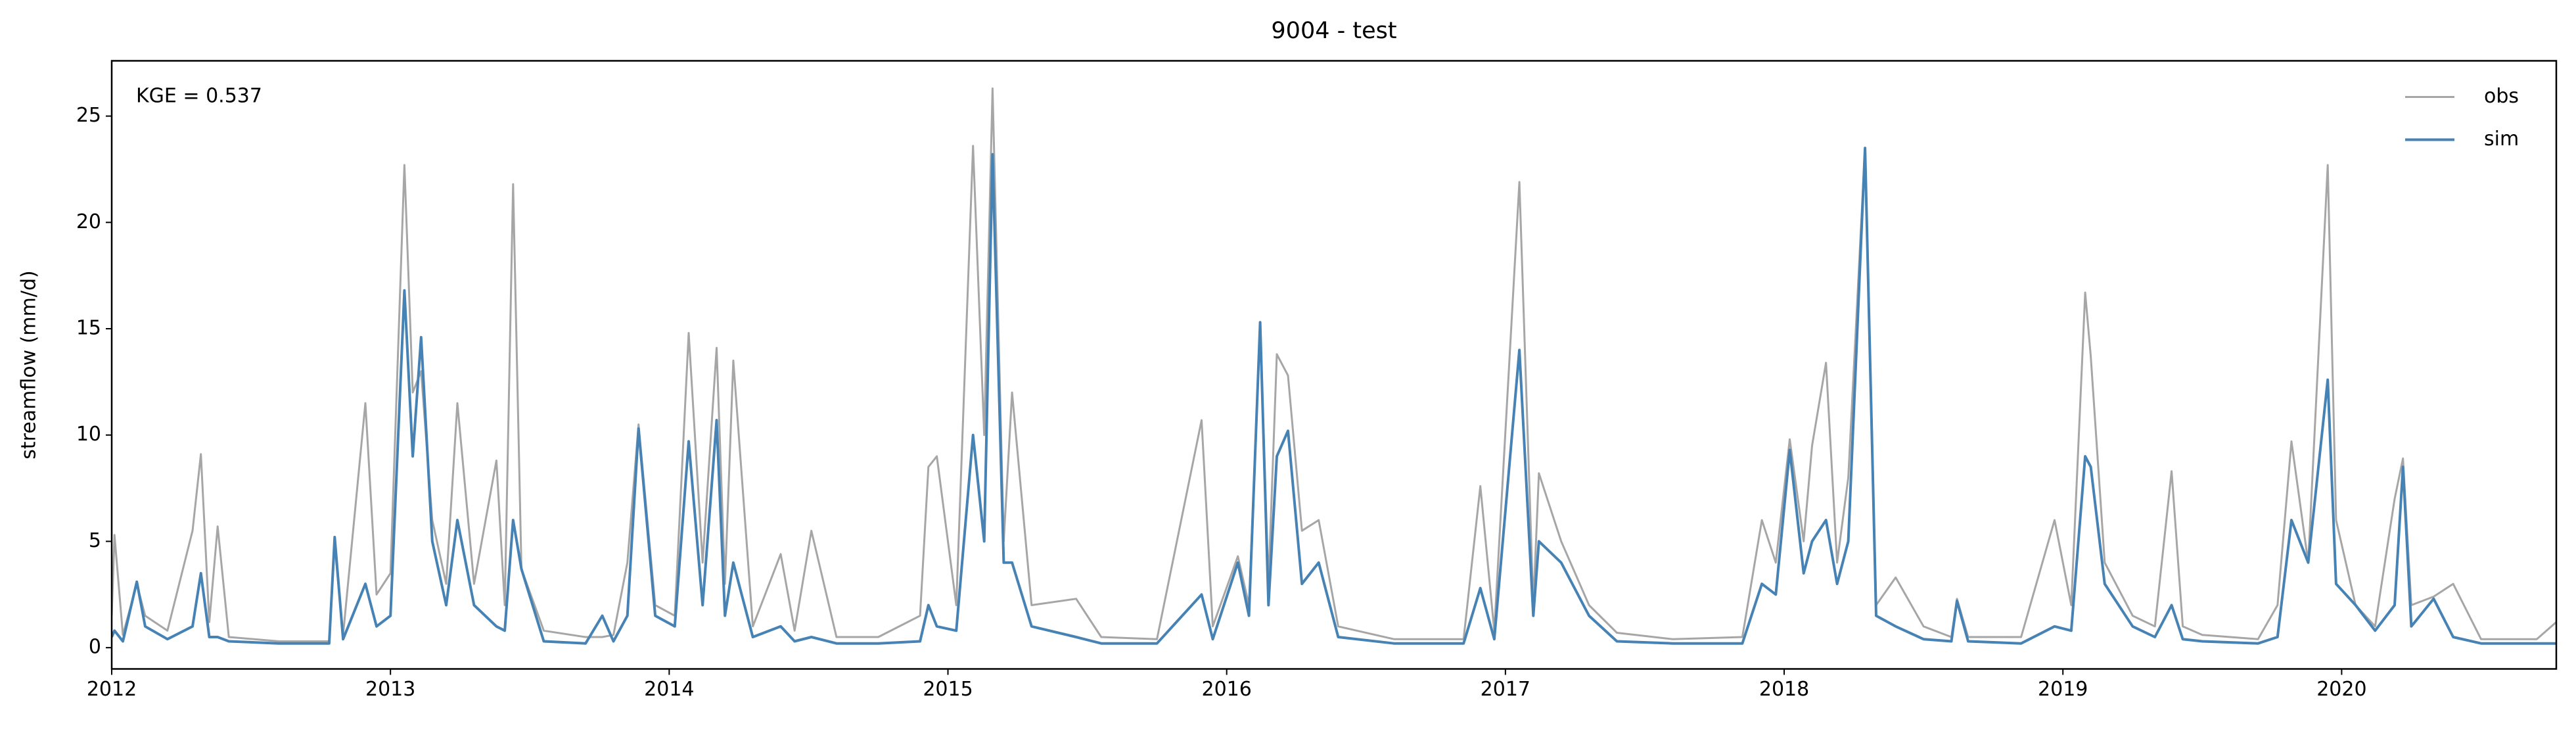 This screenshot has height=735, width=2576. Describe the element at coordinates (1227, 689) in the screenshot. I see `x-tick-label: 2016` at that location.